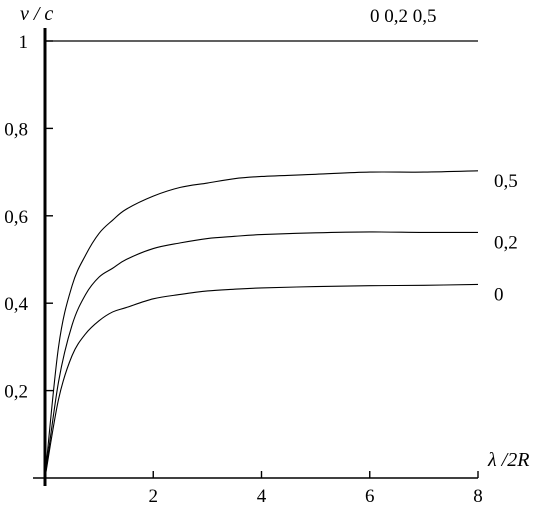 The width and height of the screenshot is (550, 505). I want to click on series-label: 0, so click(499, 294).